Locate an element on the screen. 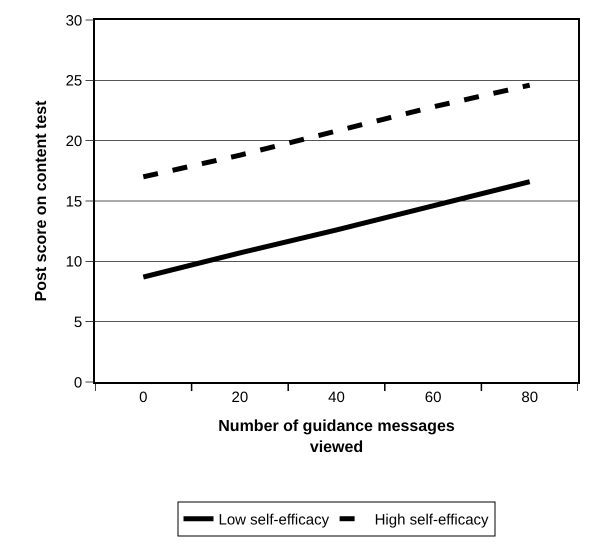 This screenshot has height=557, width=608. x-tick-label: 40 is located at coordinates (336, 397).